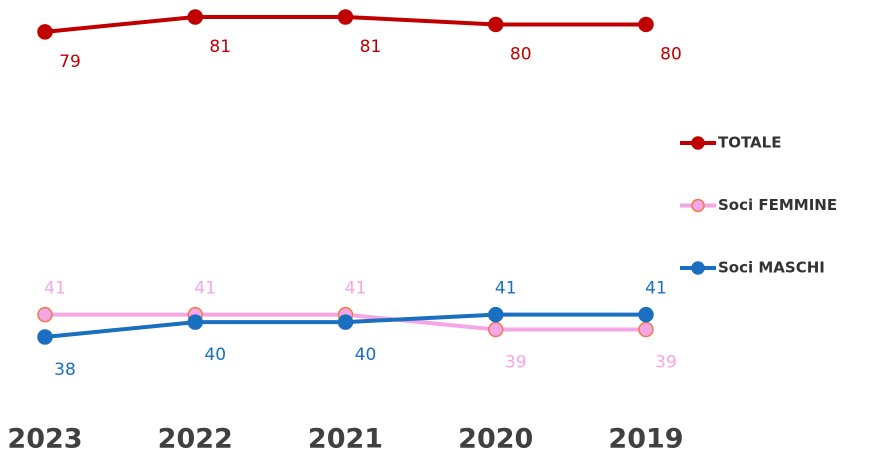 Image resolution: width=875 pixels, height=455 pixels. I want to click on data-label: 79, so click(70, 62).